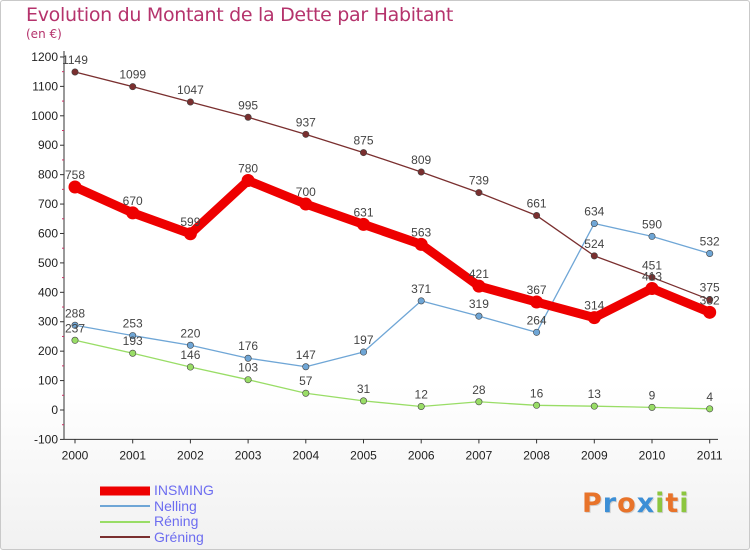 The image size is (750, 550). Describe the element at coordinates (190, 90) in the screenshot. I see `data-label-gréning: 1047` at that location.